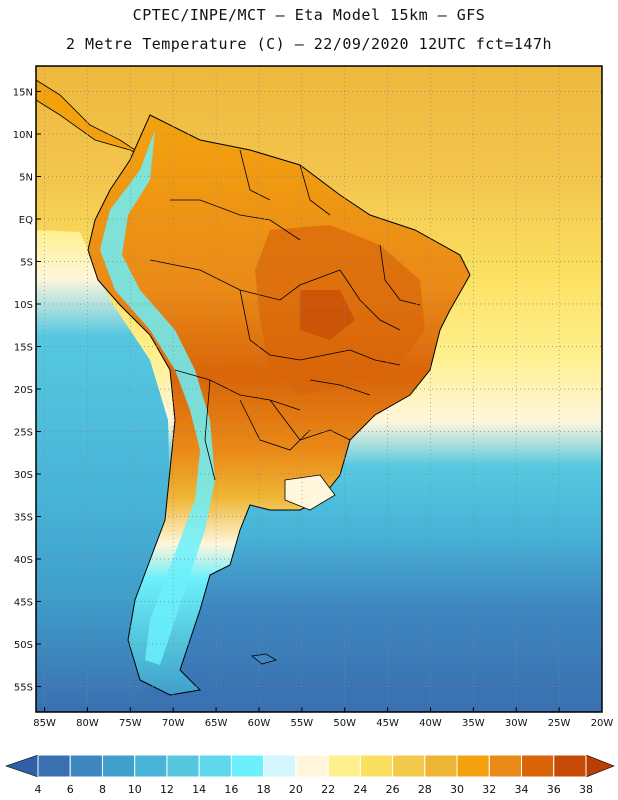 The width and height of the screenshot is (618, 800). I want to click on lat-label: 45S, so click(23, 603).